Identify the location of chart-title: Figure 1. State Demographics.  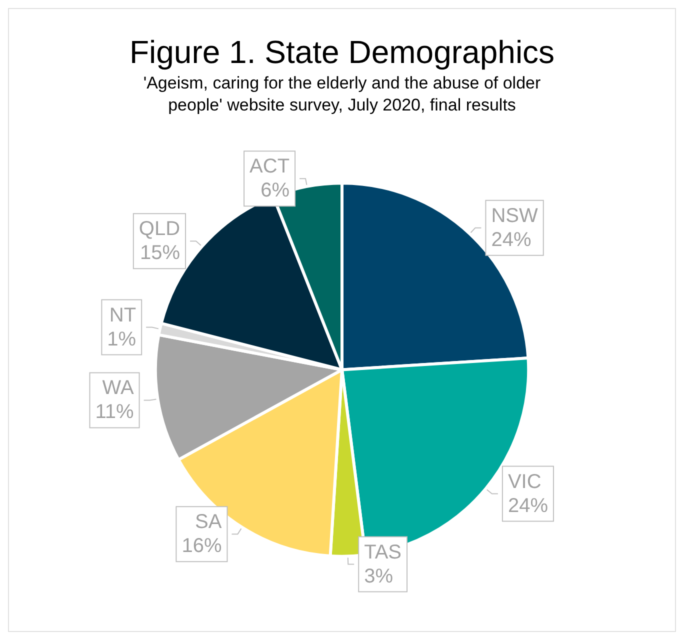
(342, 52).